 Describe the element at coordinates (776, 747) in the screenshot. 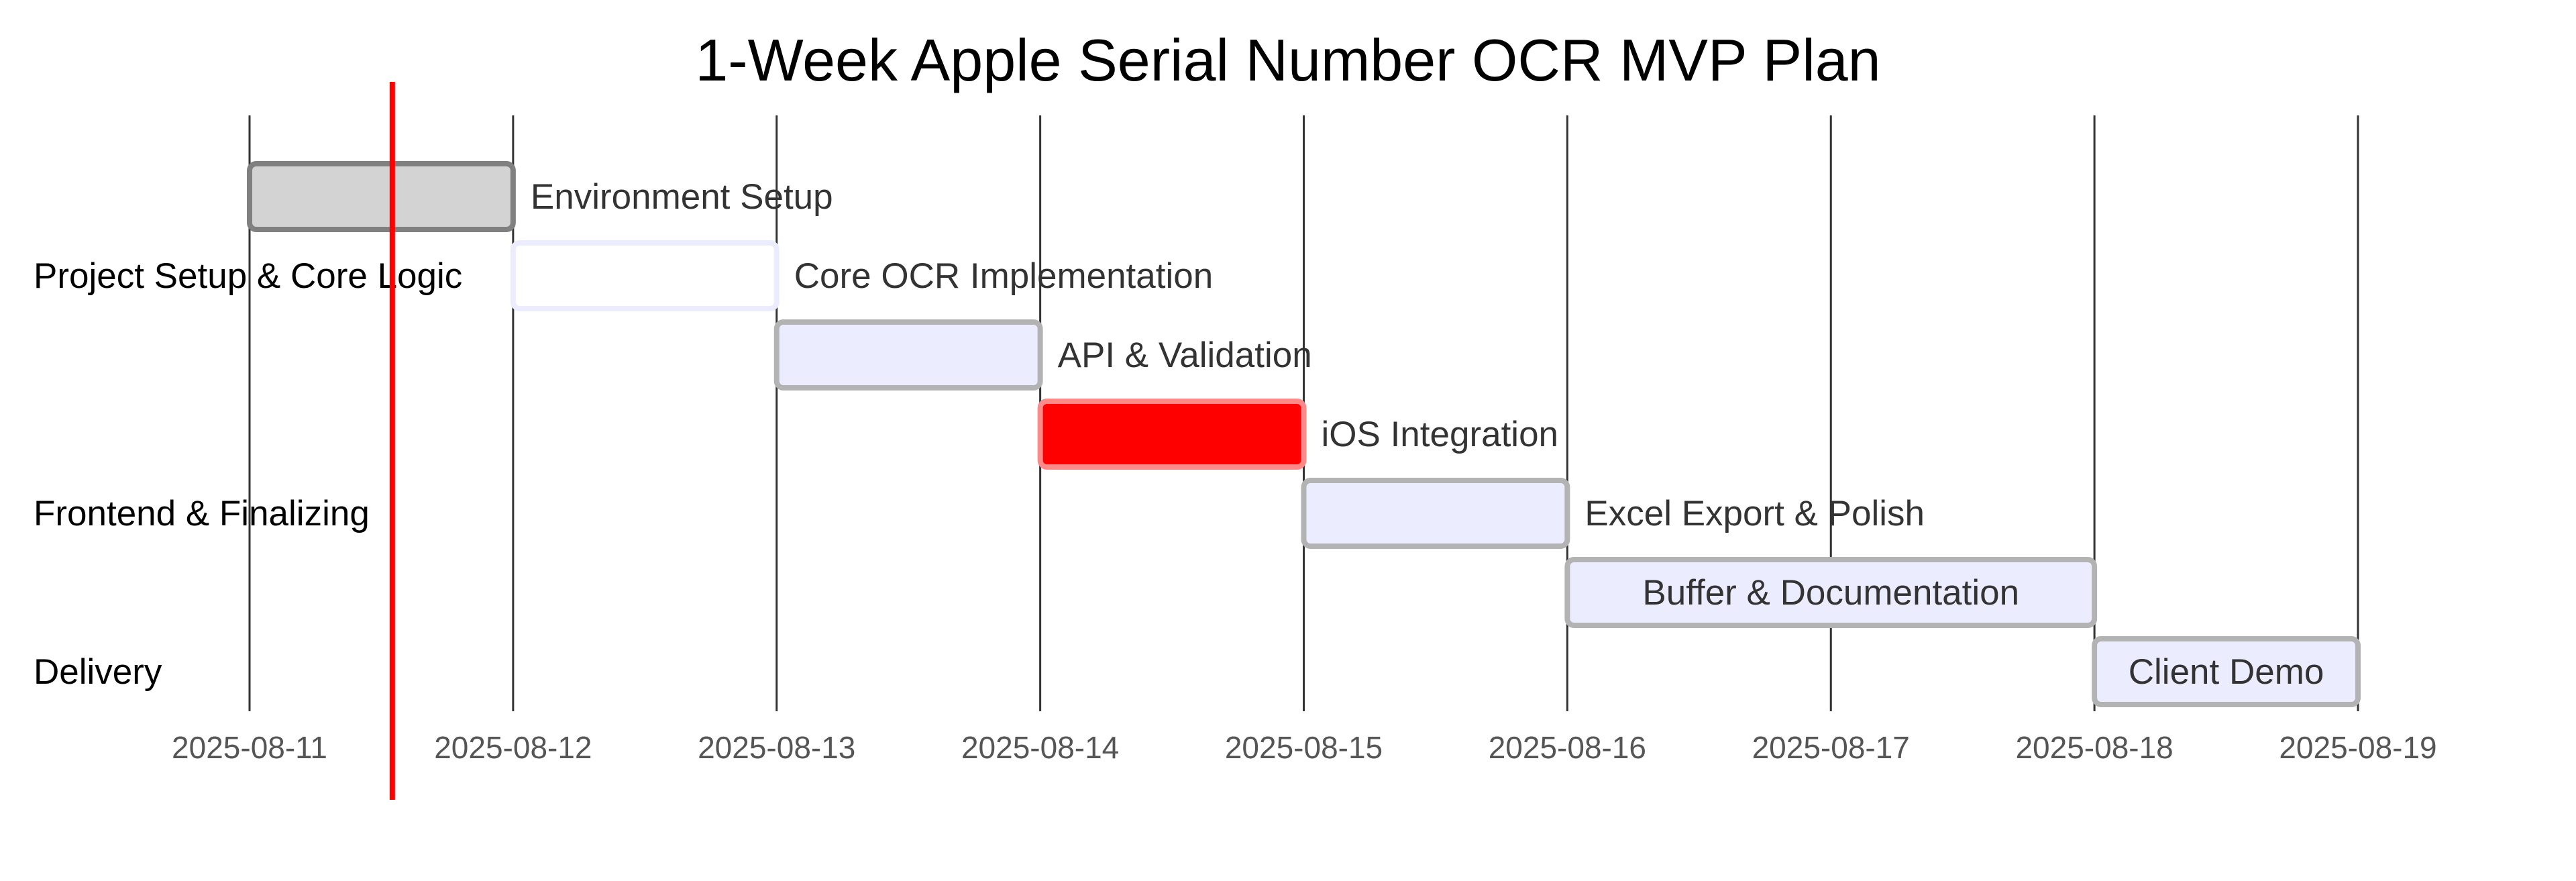

I see `tick-label-2: 2025-08-13` at that location.